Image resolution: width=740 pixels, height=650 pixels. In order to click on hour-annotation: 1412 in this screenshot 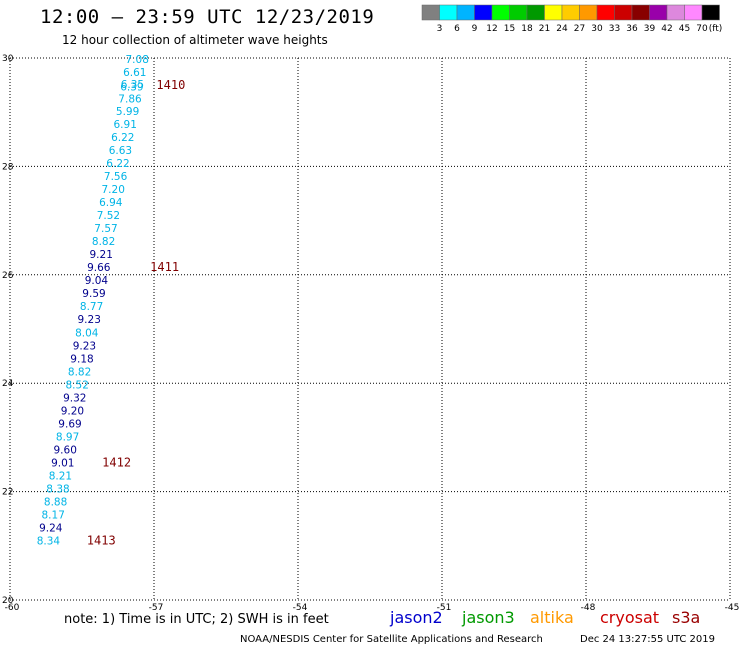, I will do `click(116, 462)`.